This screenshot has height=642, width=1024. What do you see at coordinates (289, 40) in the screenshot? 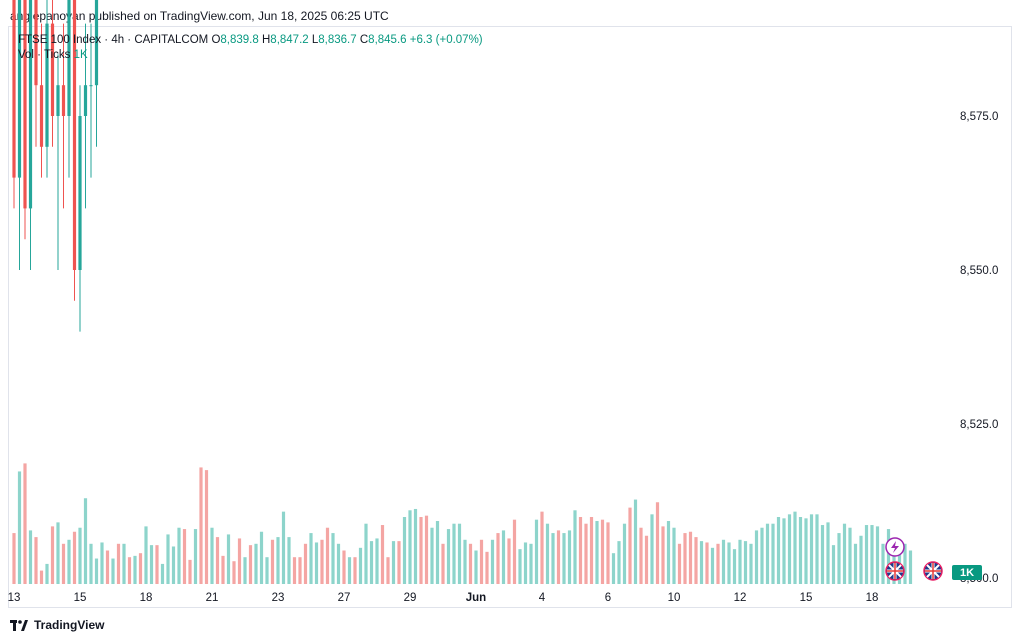
I see `legend-high-value: 8,847.2` at bounding box center [289, 40].